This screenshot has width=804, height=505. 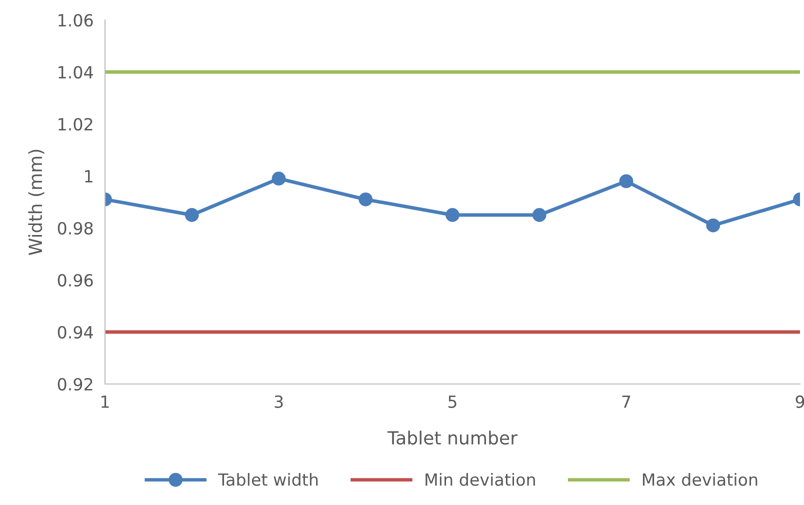 What do you see at coordinates (800, 401) in the screenshot?
I see `x-tick-label: 9` at bounding box center [800, 401].